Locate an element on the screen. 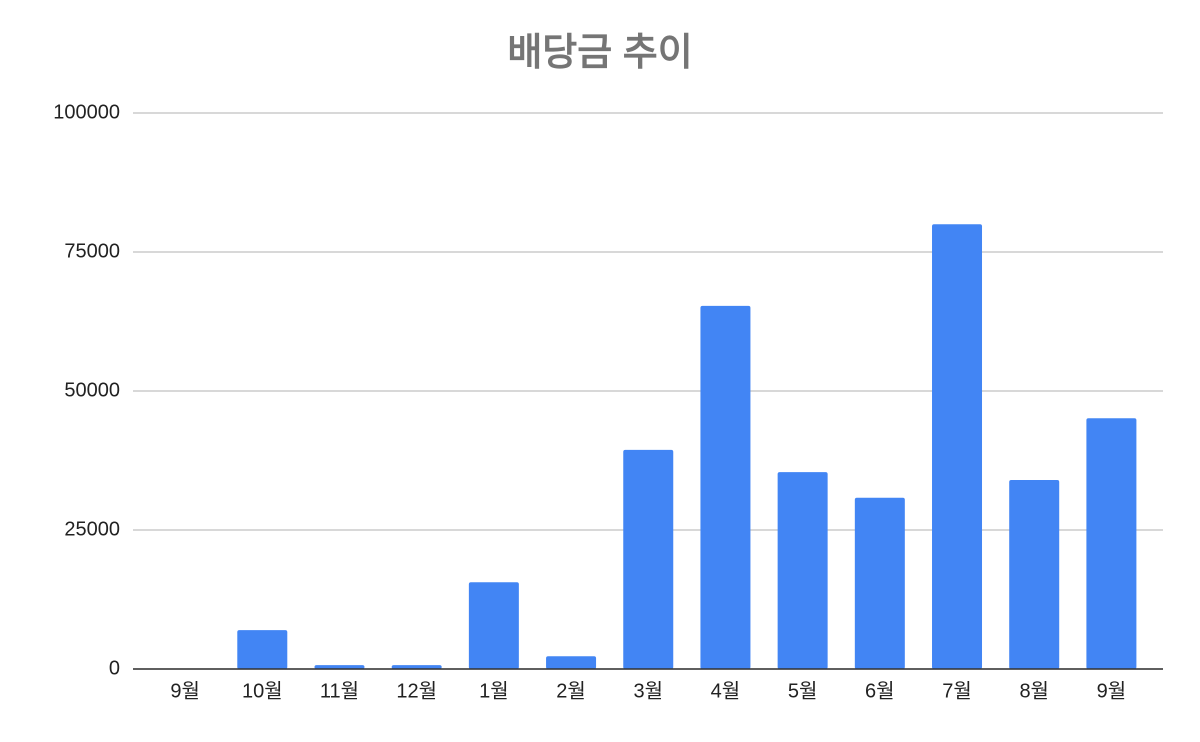 The width and height of the screenshot is (1200, 742). y-tick-label: 50000 is located at coordinates (92, 390).